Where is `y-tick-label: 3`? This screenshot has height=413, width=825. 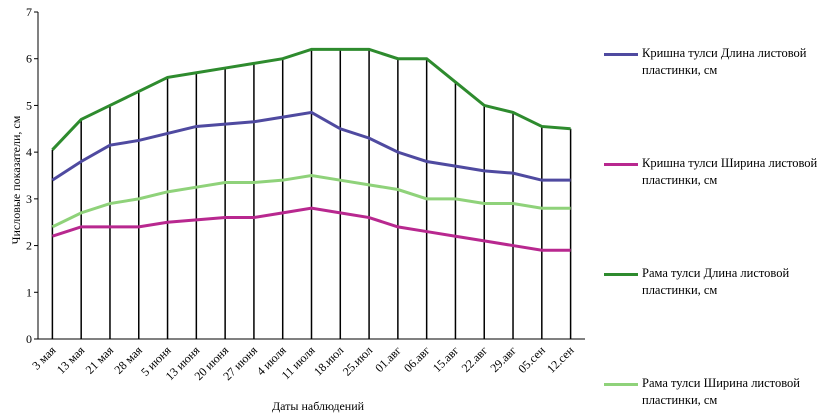
y-tick-label: 3 is located at coordinates (29, 199).